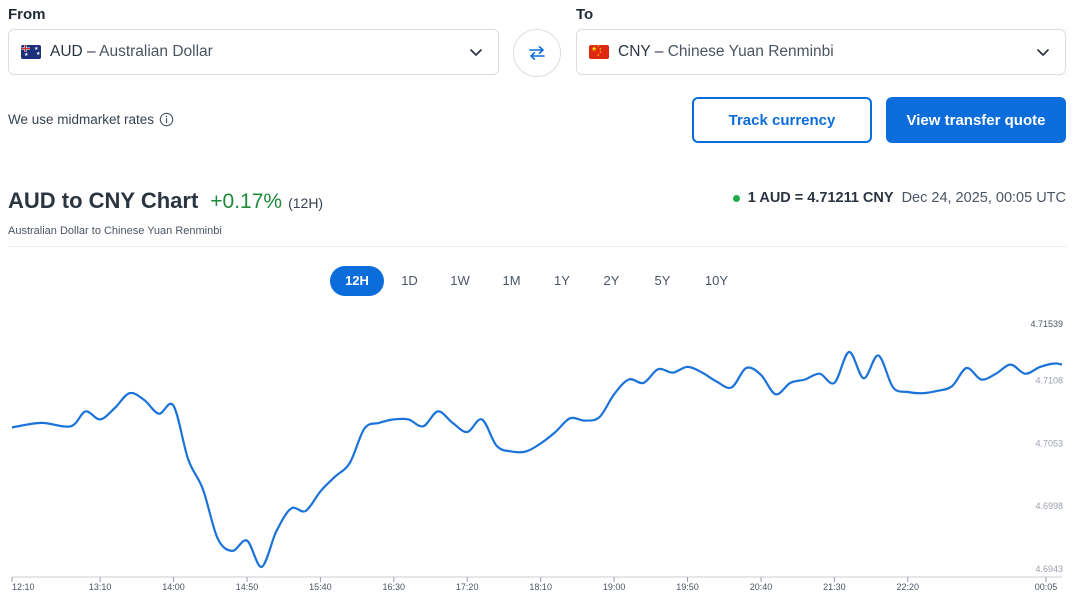  What do you see at coordinates (585, 14) in the screenshot?
I see `to-label: To` at bounding box center [585, 14].